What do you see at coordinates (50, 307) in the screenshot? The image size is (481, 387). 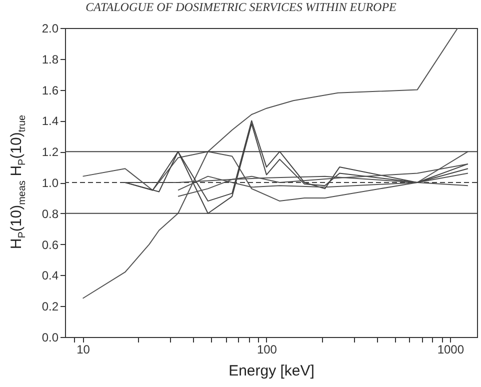 I see `y-tick-label: 0.2` at bounding box center [50, 307].